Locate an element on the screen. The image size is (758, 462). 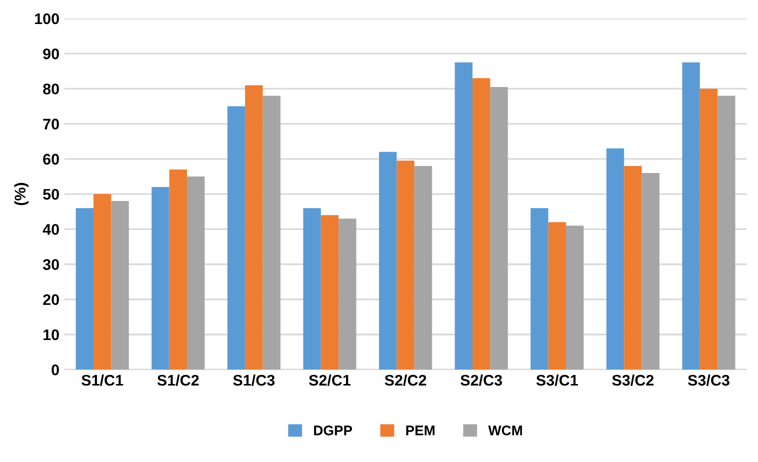
y-tick-label: 30 is located at coordinates (50, 264).